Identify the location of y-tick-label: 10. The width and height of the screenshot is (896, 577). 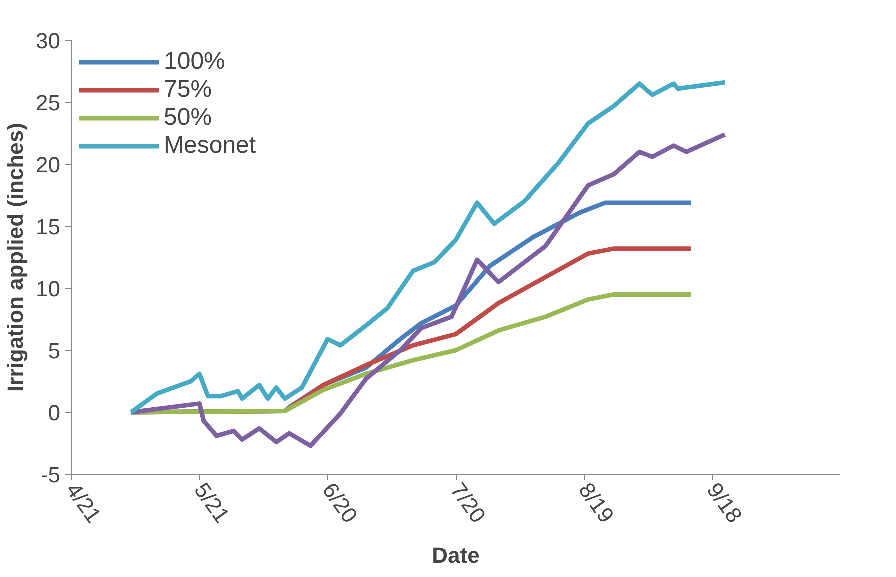
(48, 289).